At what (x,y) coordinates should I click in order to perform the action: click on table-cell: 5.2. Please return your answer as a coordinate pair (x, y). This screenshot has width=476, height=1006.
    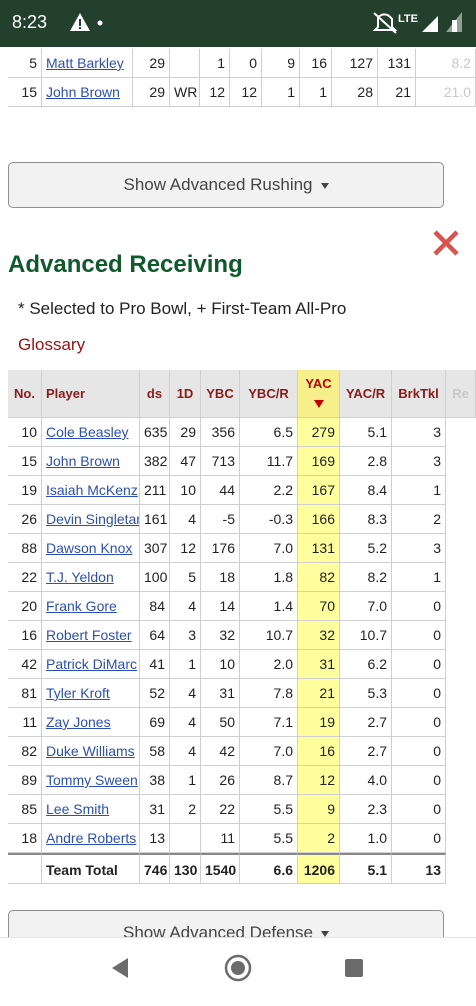
    Looking at the image, I should click on (366, 548).